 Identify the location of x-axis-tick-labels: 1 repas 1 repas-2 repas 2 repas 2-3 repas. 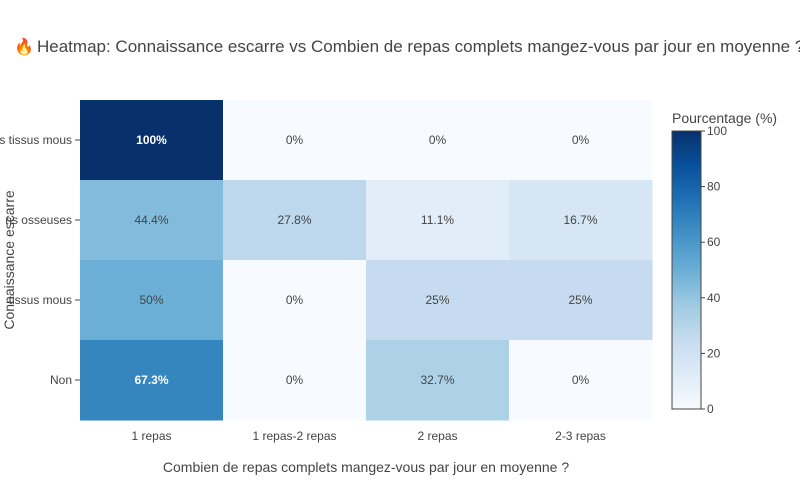
(368, 436).